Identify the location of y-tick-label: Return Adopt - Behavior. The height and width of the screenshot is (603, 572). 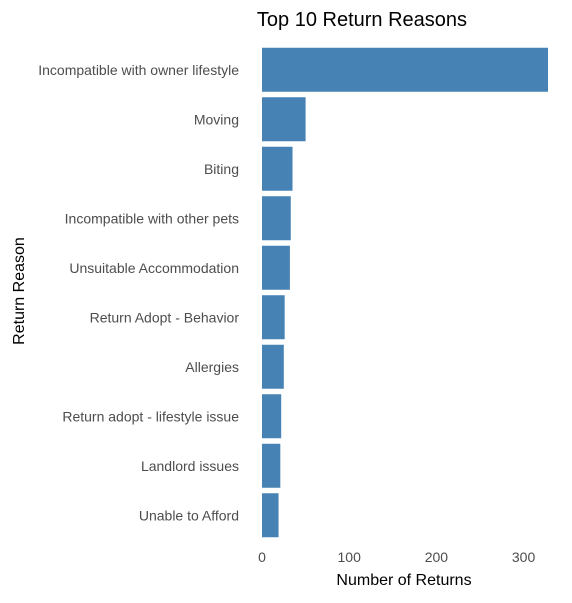
(165, 317).